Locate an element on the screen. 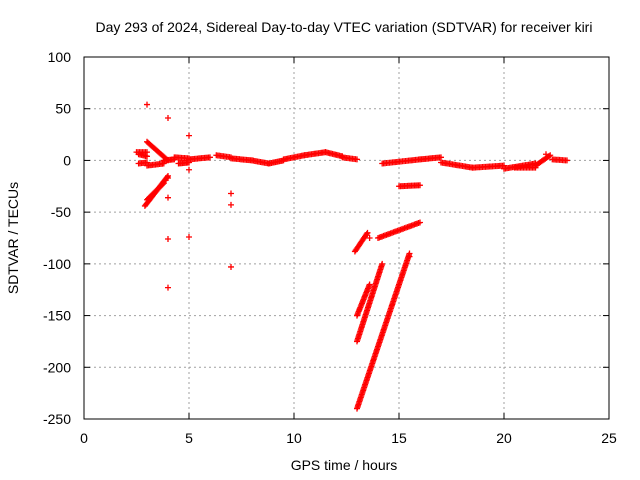 The image size is (640, 480). y-tick-label: -150 is located at coordinates (57, 316).